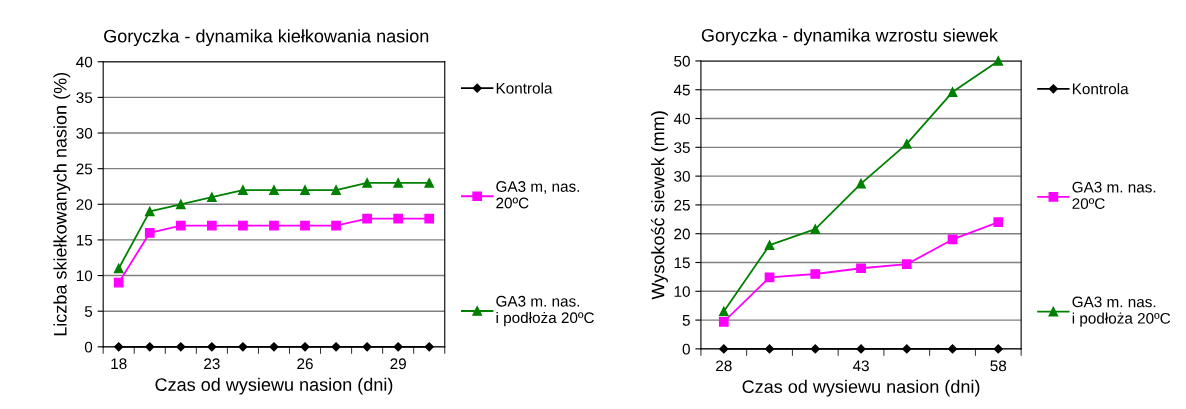 This screenshot has height=409, width=1186. What do you see at coordinates (62, 204) in the screenshot?
I see `y-axis-title: Liczba skiełkowanych nasion (%)` at bounding box center [62, 204].